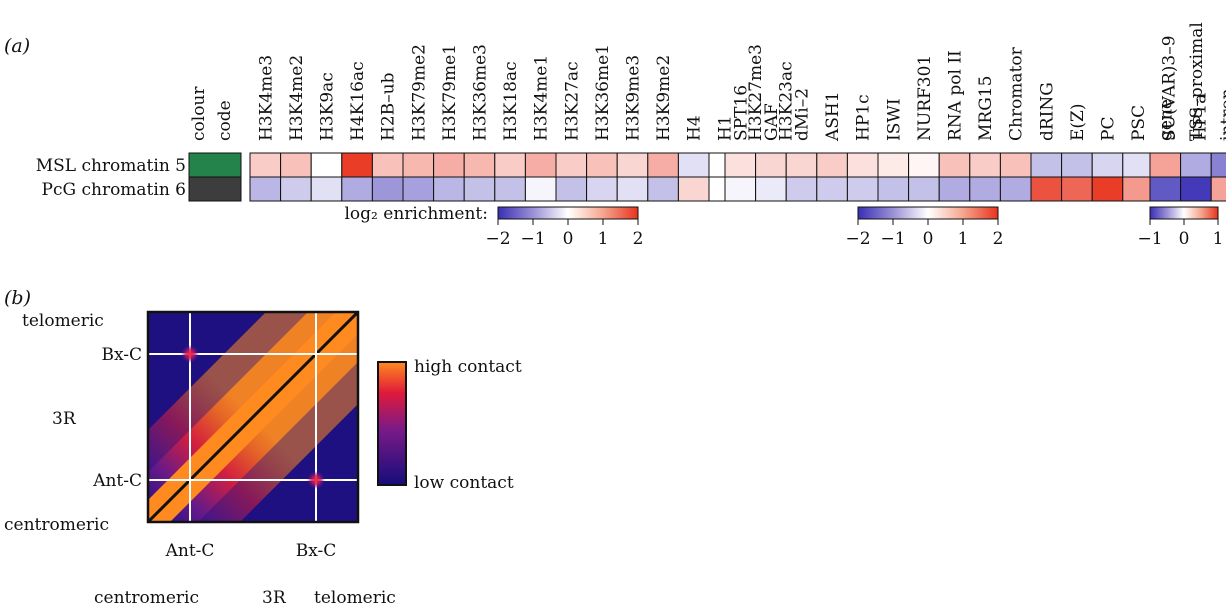 Image resolution: width=1226 pixels, height=607 pixels. Describe the element at coordinates (146, 597) in the screenshot. I see `x-axis-left-label: centromeric` at that location.